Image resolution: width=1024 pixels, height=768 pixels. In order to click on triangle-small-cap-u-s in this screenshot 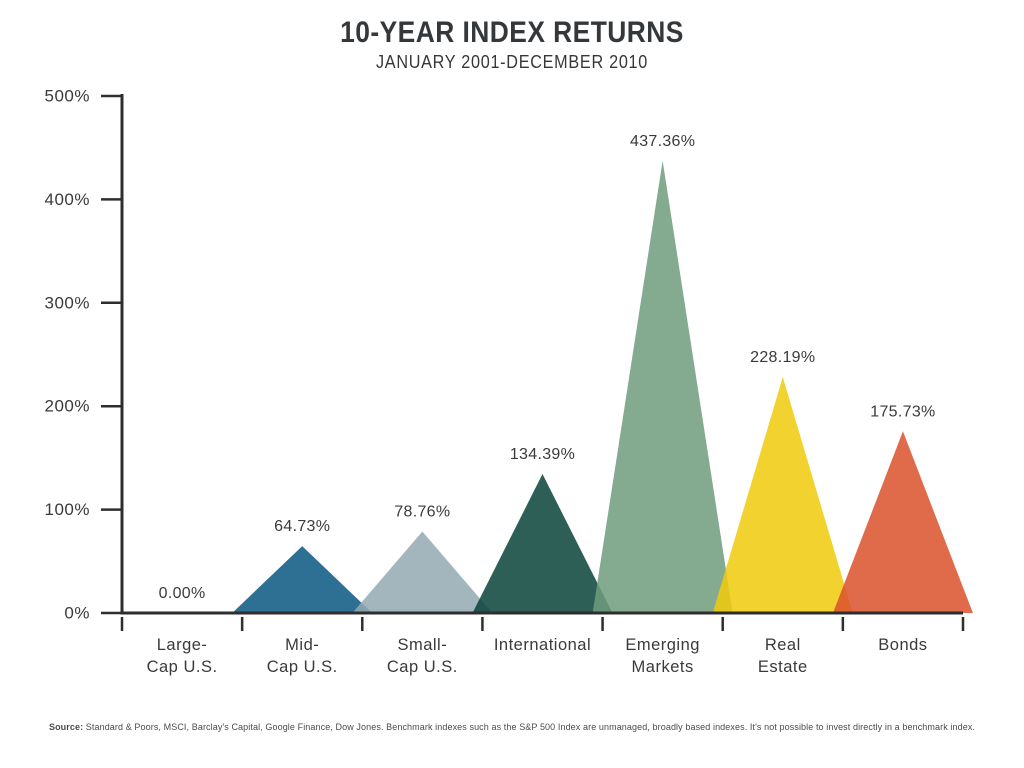, I will do `click(422, 572)`.